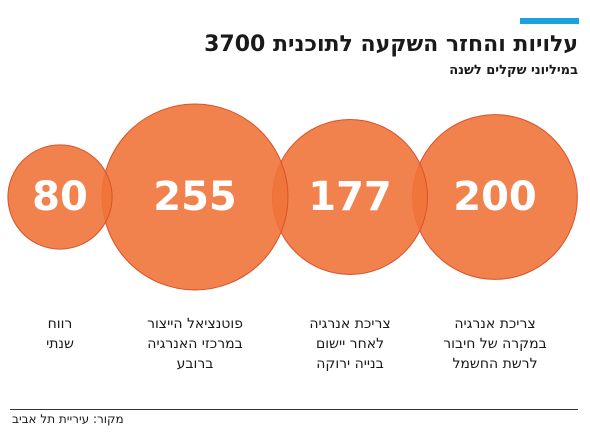 The width and height of the screenshot is (590, 432). I want to click on chart-title: עלויות והחזר השקעה לתוכנית 3700, so click(391, 44).